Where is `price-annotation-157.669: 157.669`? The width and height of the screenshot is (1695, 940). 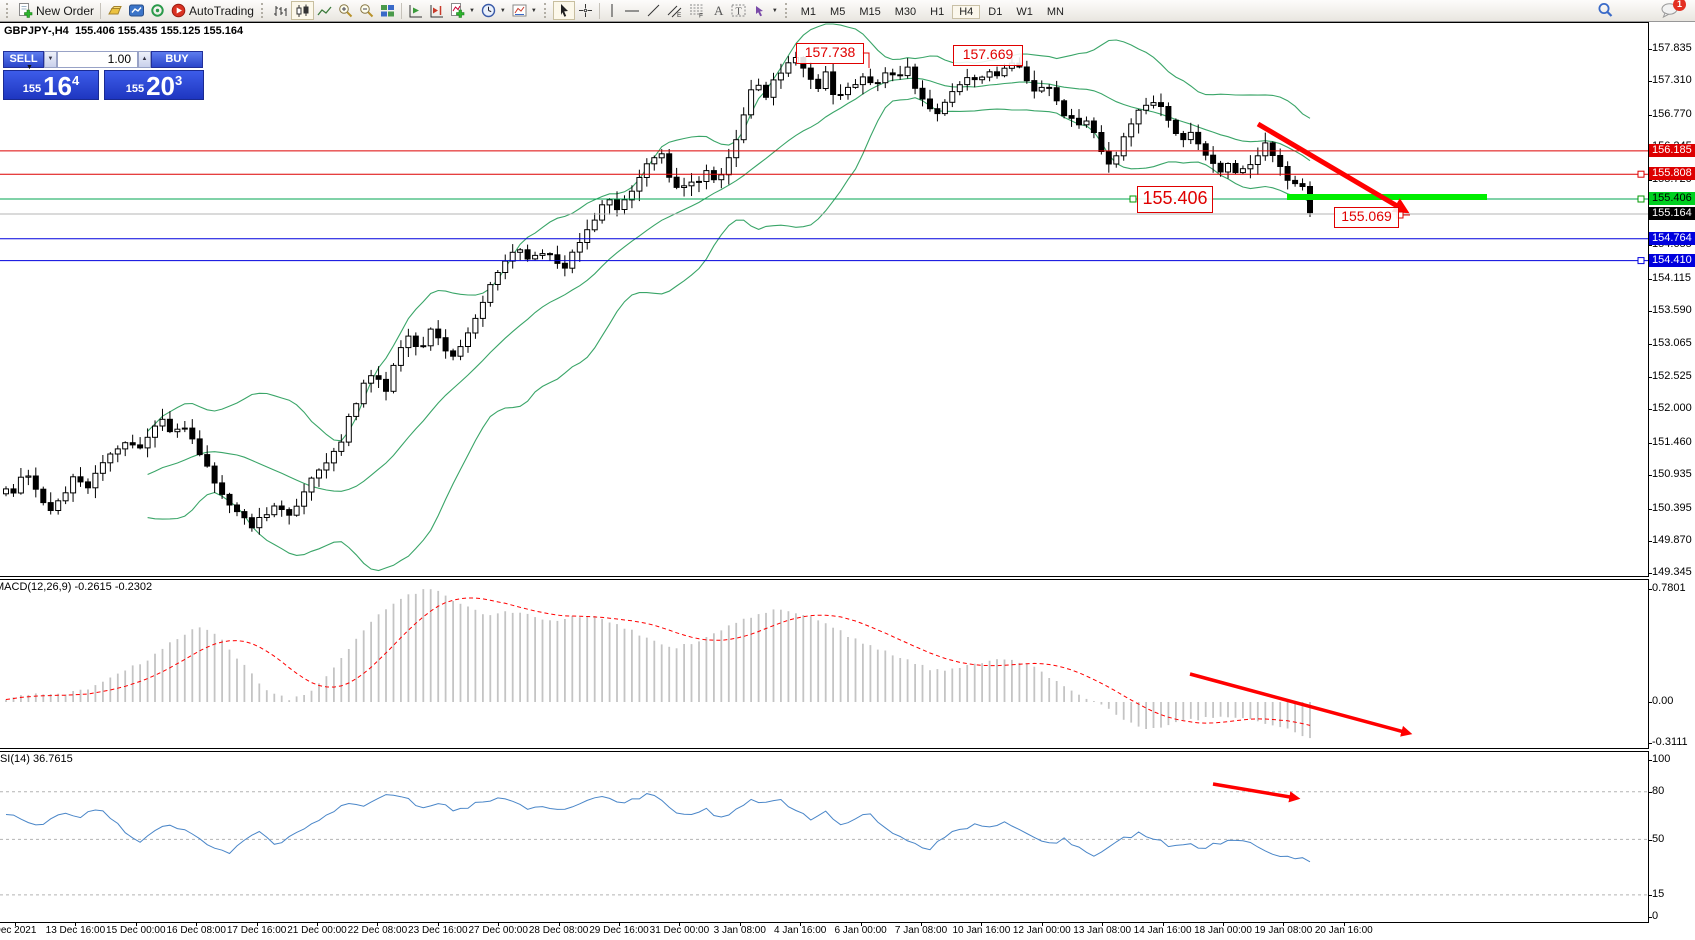
price-annotation-157.669: 157.669 is located at coordinates (988, 55).